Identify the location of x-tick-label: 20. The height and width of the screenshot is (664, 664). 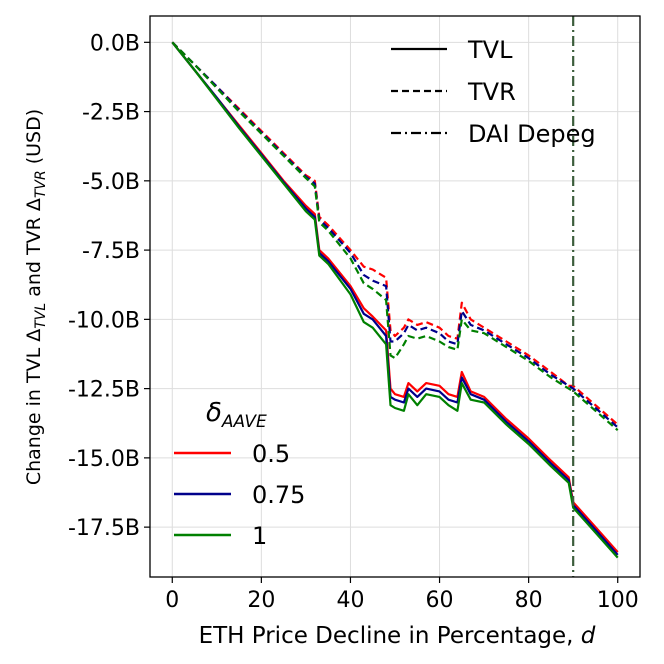
(261, 600).